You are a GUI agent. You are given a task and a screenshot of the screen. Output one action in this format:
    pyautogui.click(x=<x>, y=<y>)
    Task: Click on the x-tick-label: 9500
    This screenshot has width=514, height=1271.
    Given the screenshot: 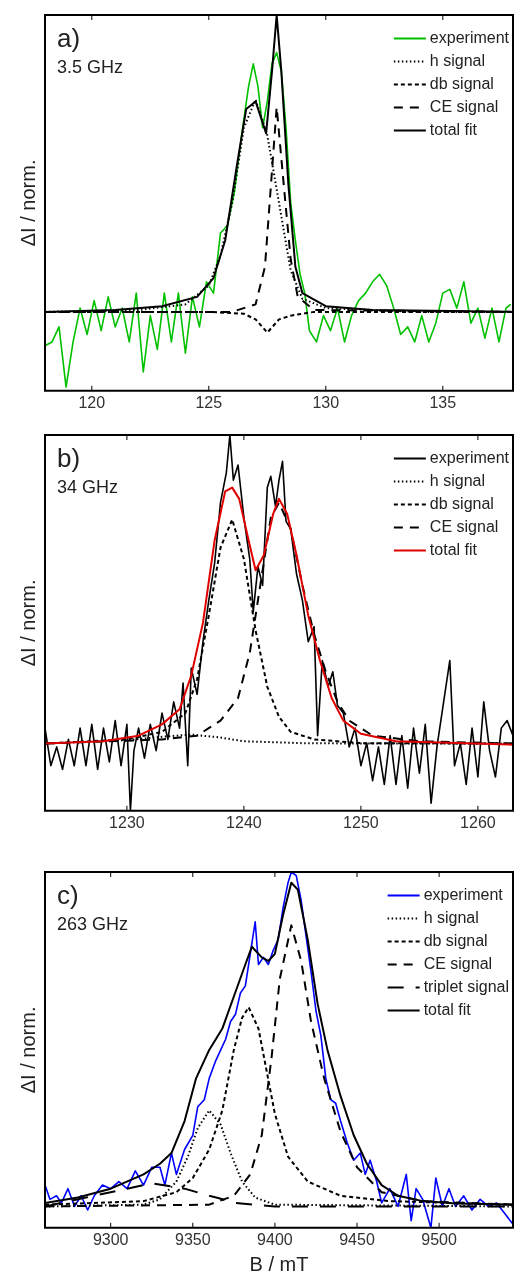 What is the action you would take?
    pyautogui.click(x=439, y=1239)
    